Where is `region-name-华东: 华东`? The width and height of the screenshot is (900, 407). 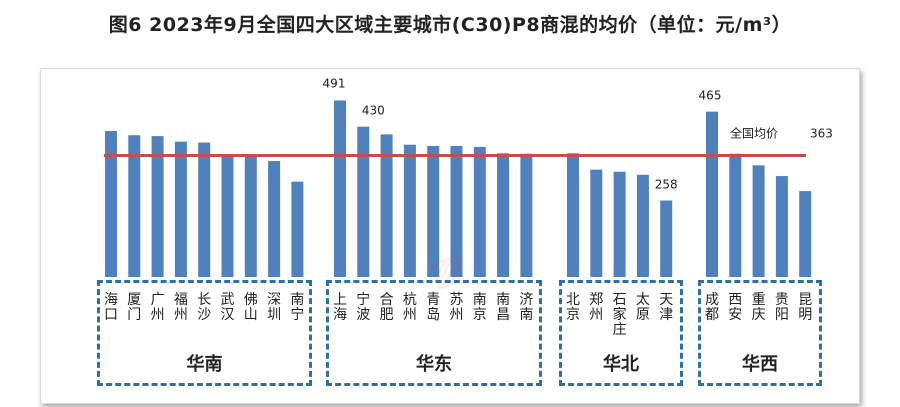 region-name-华东: 华东 is located at coordinates (434, 364).